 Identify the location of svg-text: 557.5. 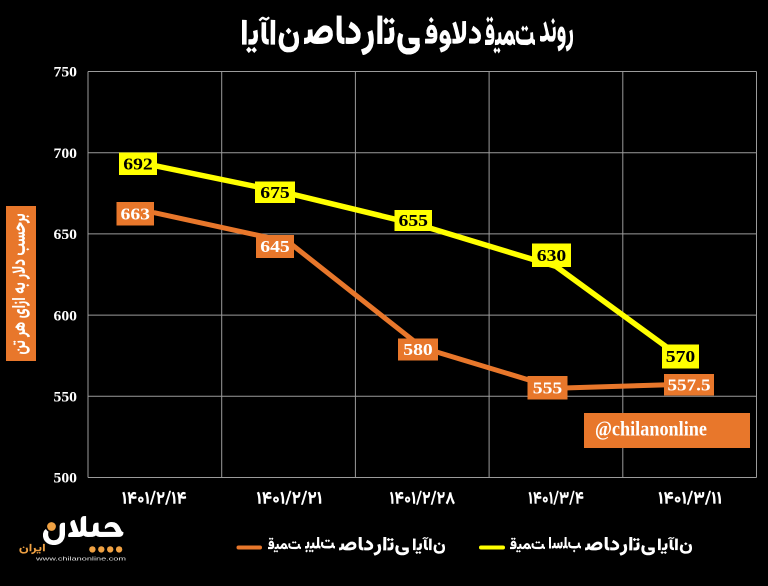
(689, 384).